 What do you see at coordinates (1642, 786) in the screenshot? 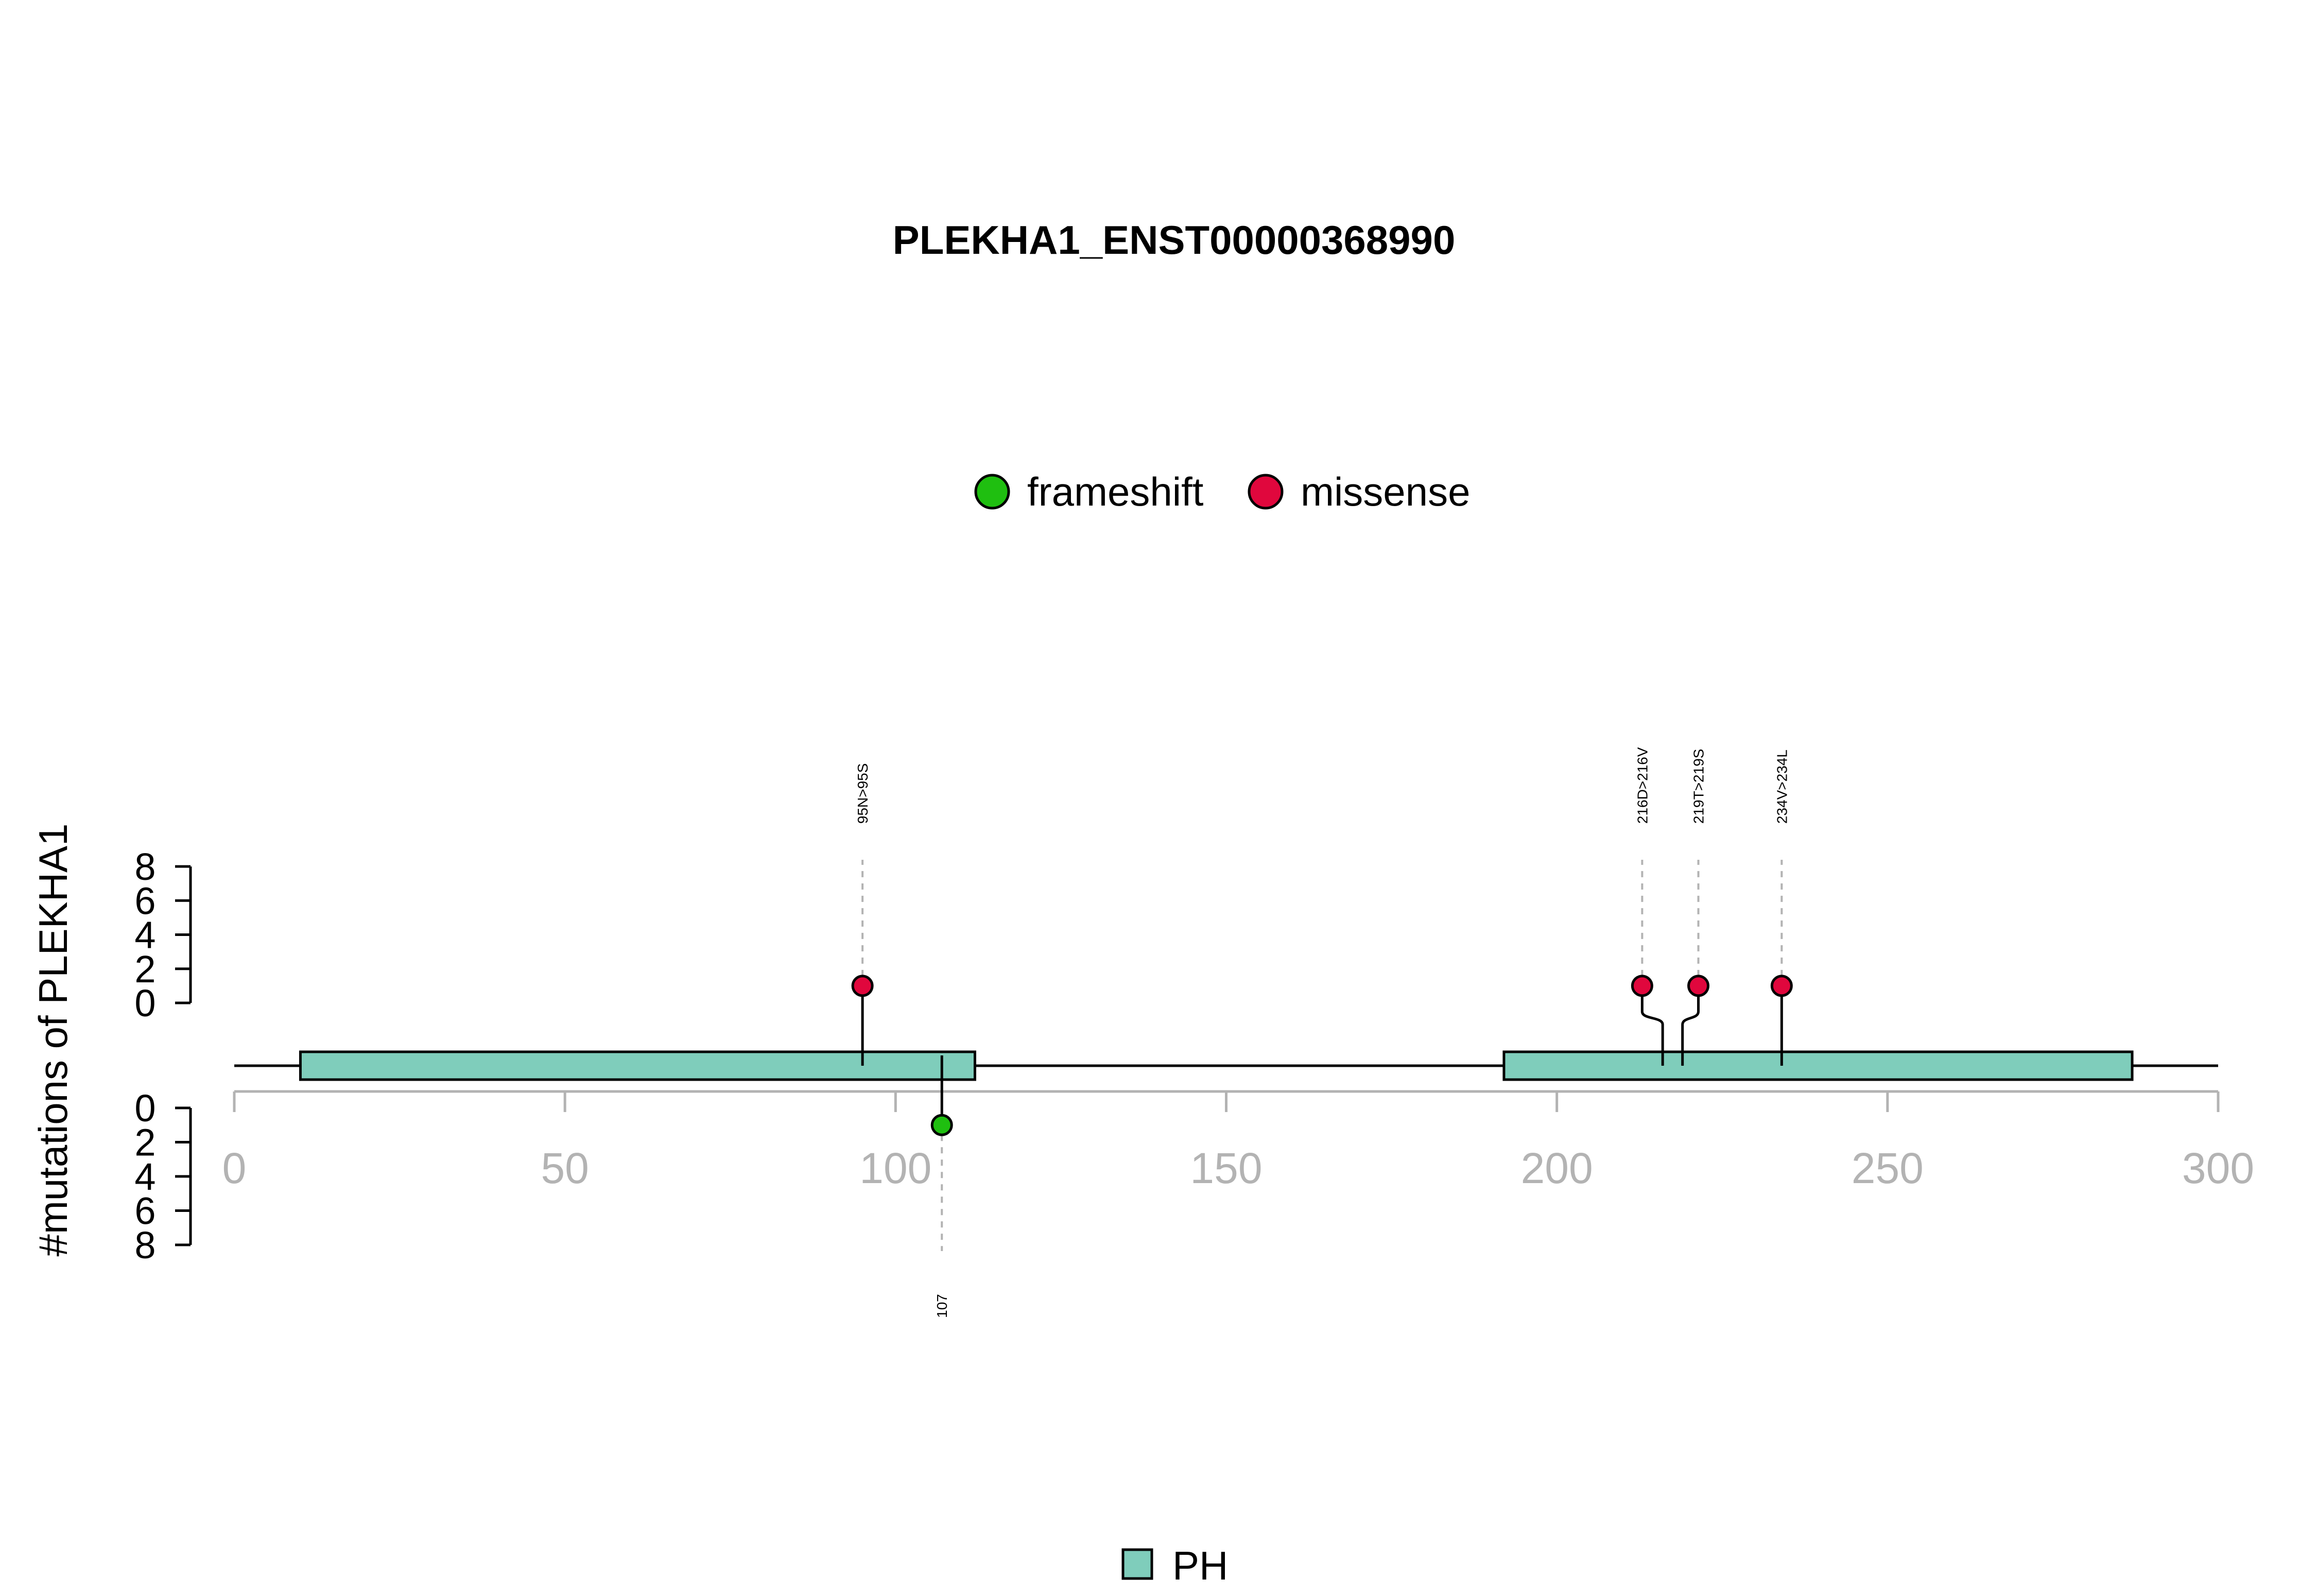
I see `mutation-label-216D>216V: 216D>216V` at bounding box center [1642, 786].